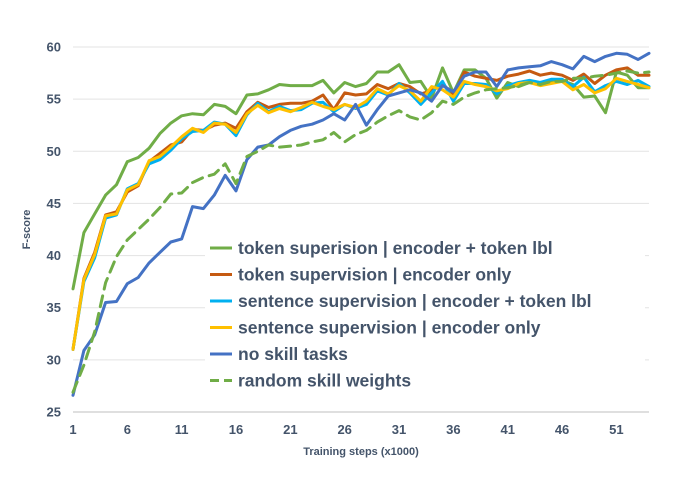 The image size is (675, 477). I want to click on legend-label-3: sentence supervision | encoder only, so click(389, 328).